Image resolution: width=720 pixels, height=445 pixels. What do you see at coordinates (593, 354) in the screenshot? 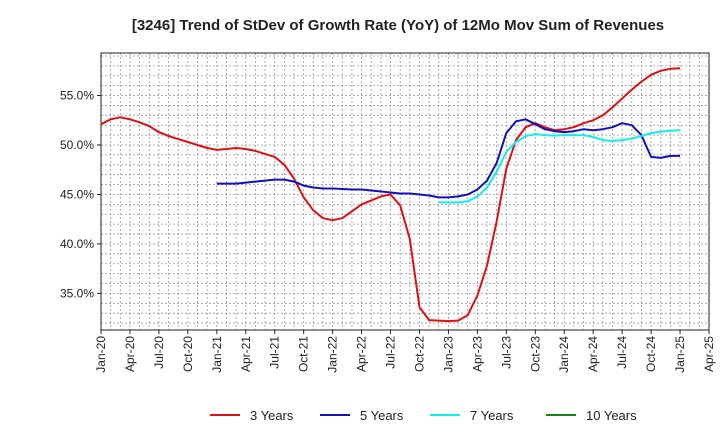
I see `x-tick-label: Apr-24` at bounding box center [593, 354].